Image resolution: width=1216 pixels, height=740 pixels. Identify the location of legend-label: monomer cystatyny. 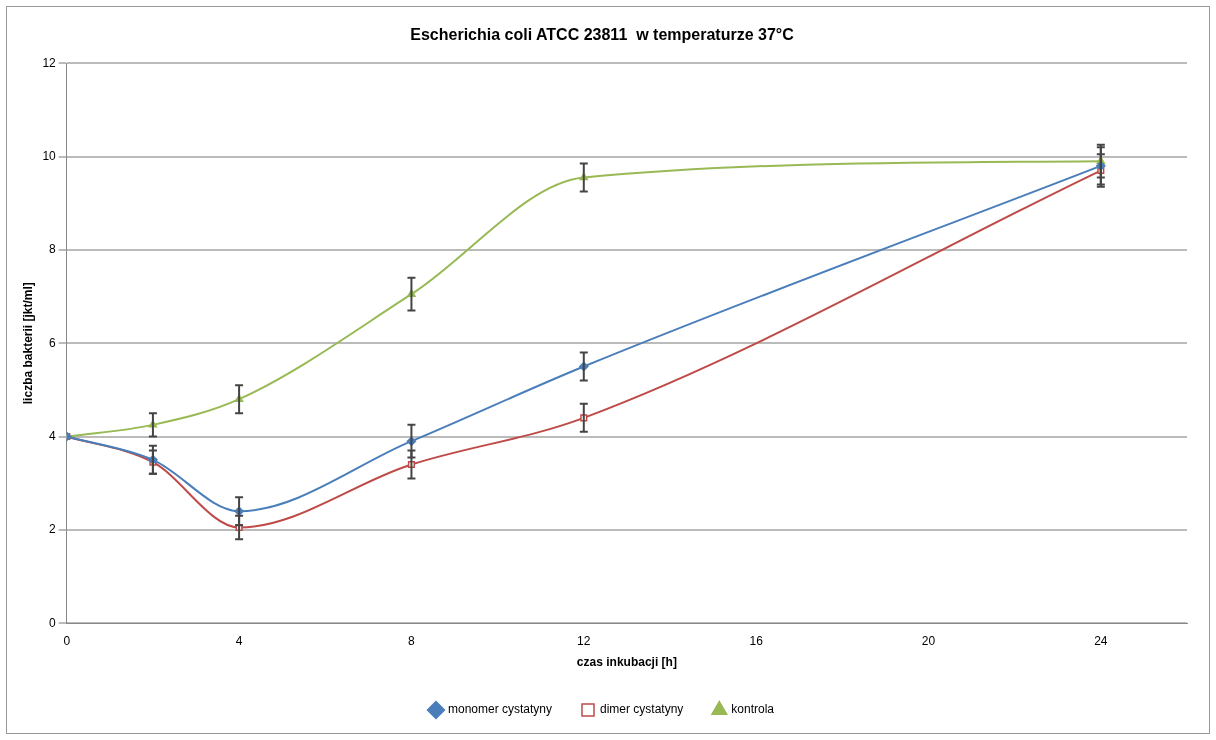
(500, 709).